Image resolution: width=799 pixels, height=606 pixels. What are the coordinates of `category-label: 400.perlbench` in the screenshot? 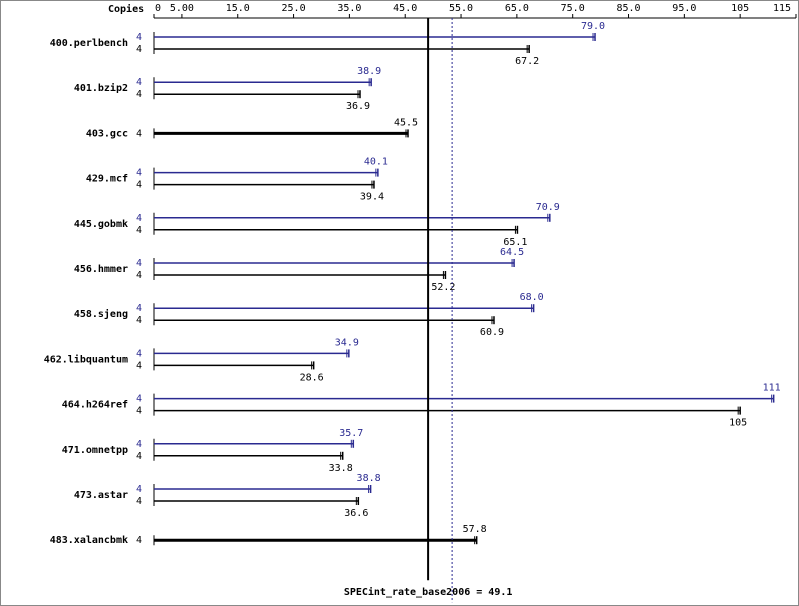 It's located at (89, 43).